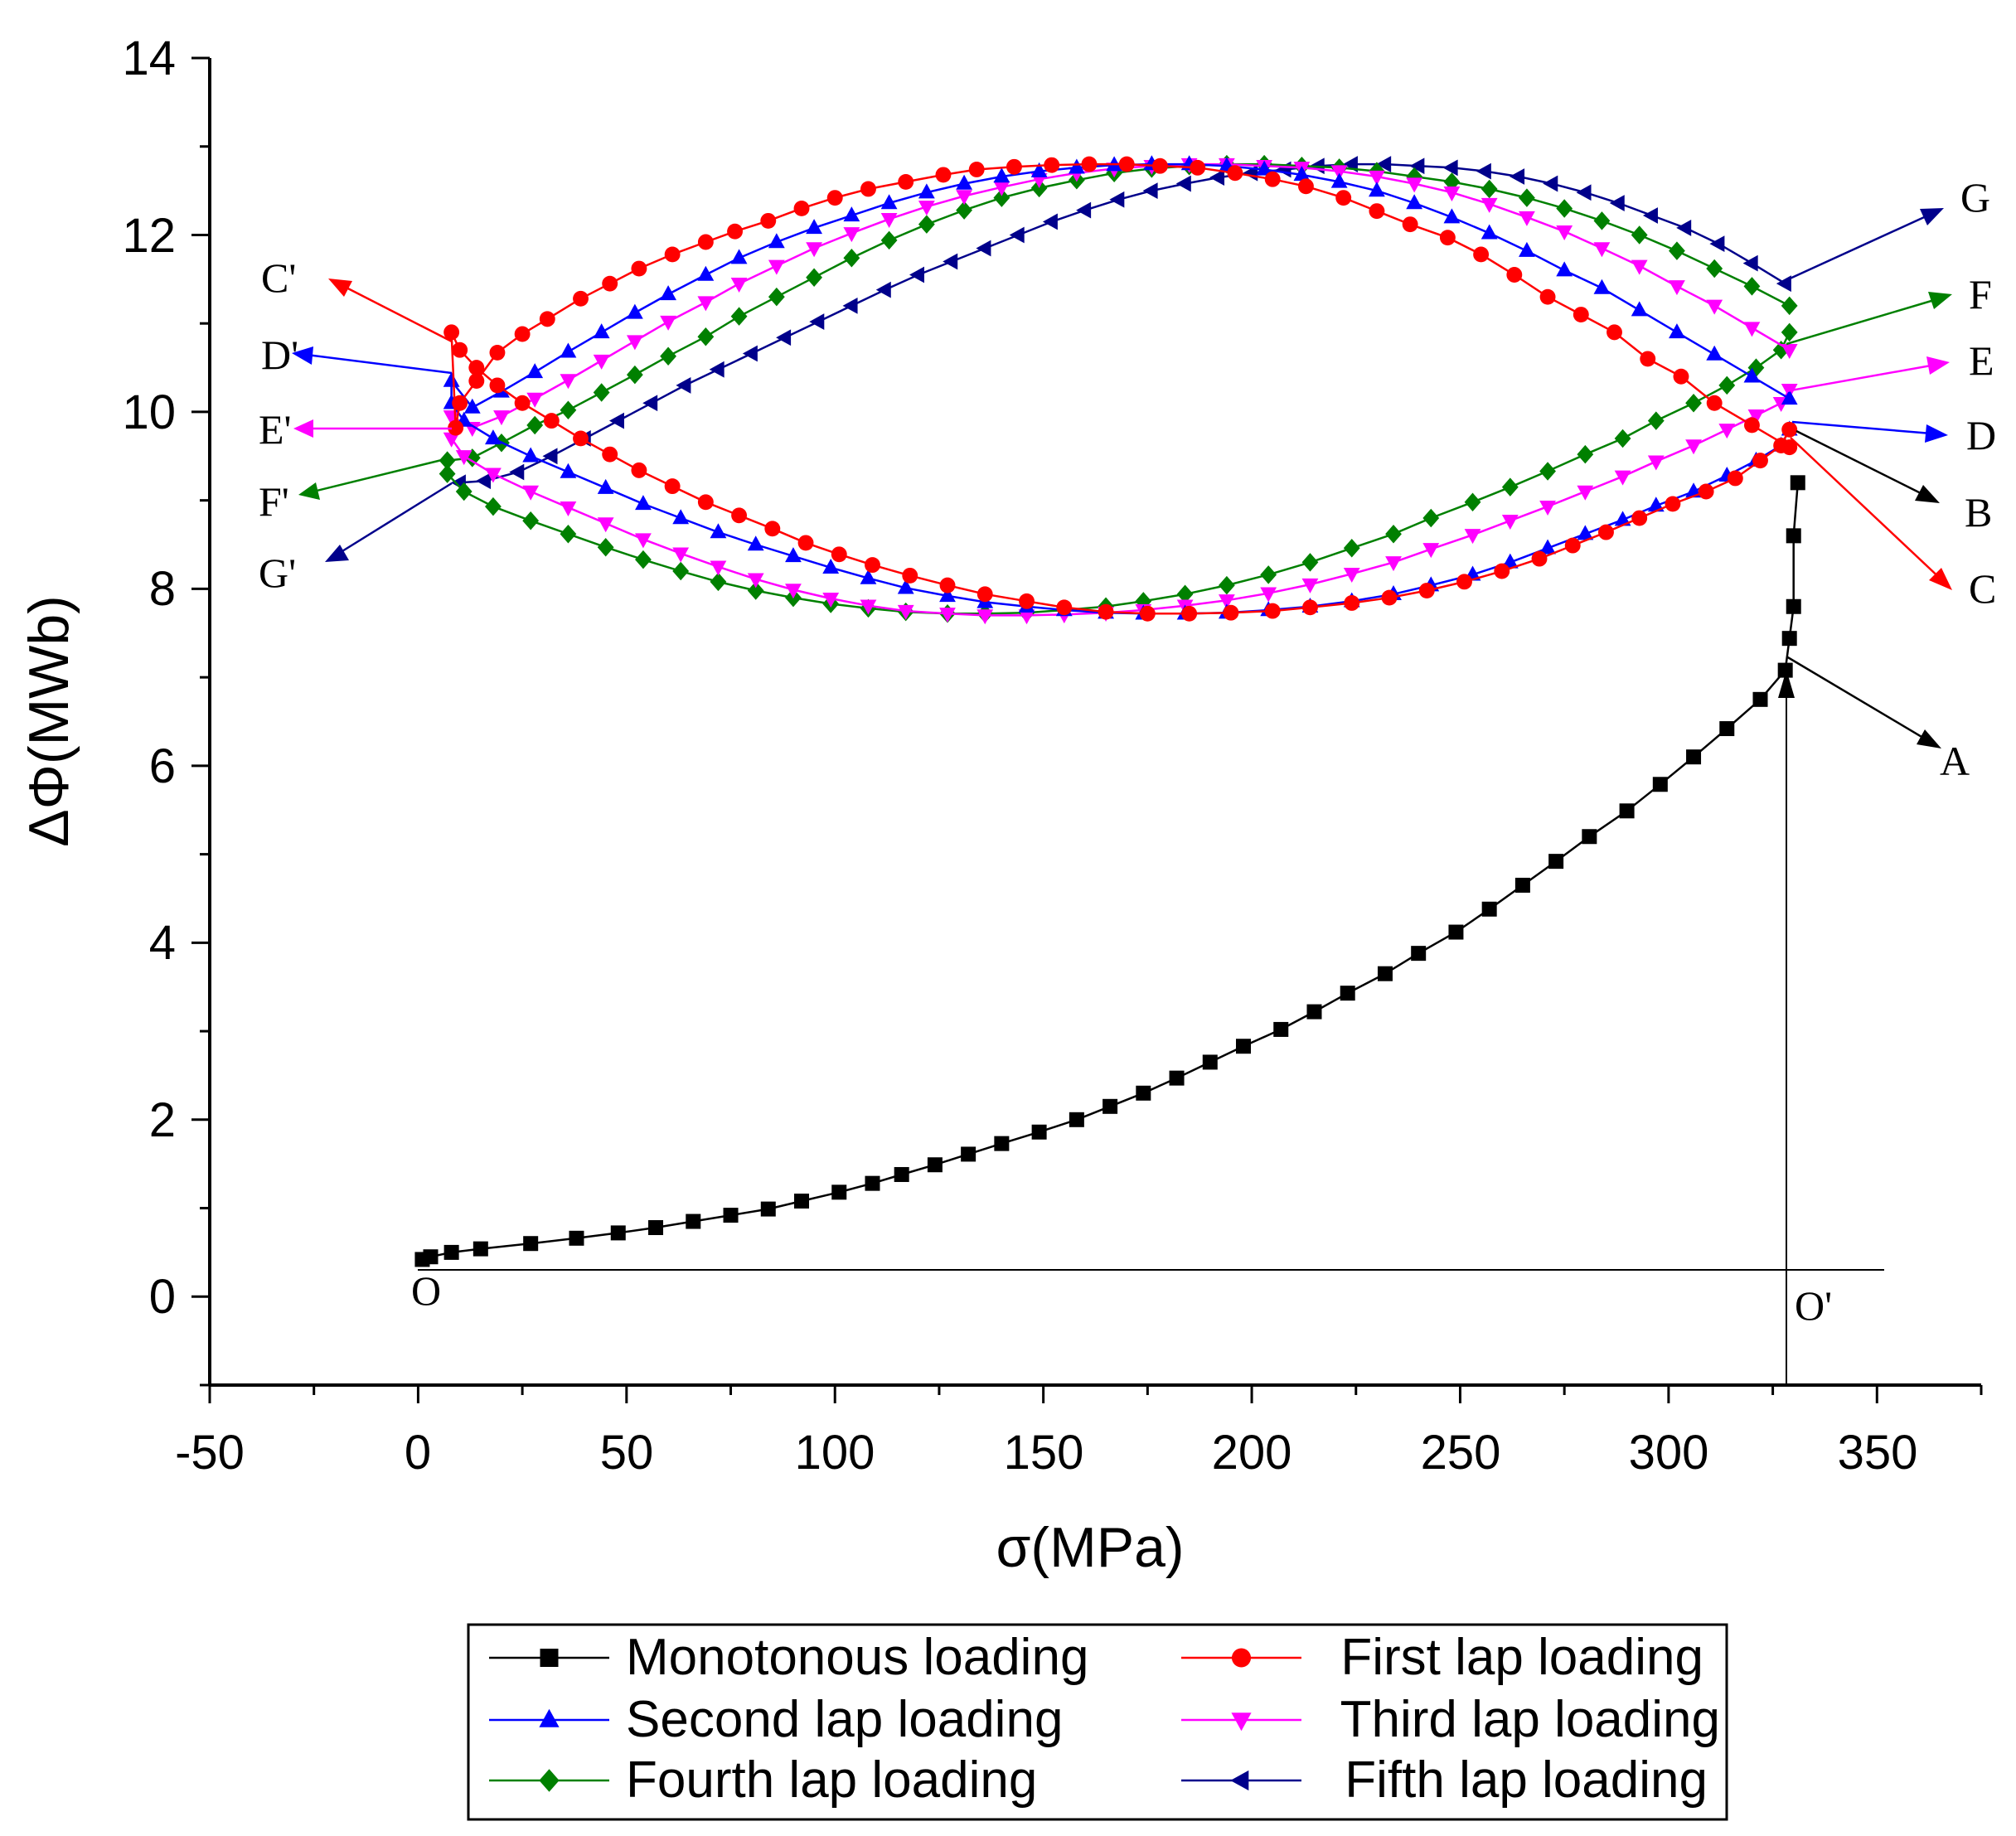 This screenshot has width=2016, height=1836. What do you see at coordinates (162, 589) in the screenshot?
I see `y-tick-label: 8` at bounding box center [162, 589].